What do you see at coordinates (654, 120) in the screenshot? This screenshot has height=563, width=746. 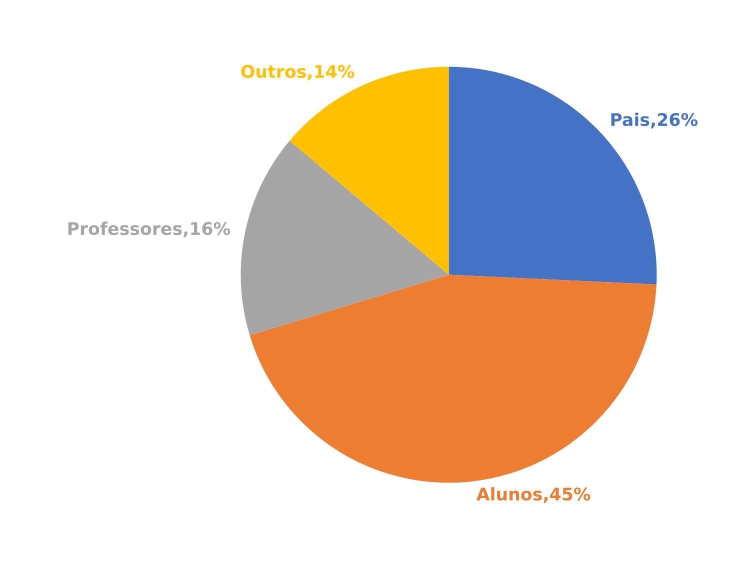 I see `slice-label: Pais,26%` at bounding box center [654, 120].